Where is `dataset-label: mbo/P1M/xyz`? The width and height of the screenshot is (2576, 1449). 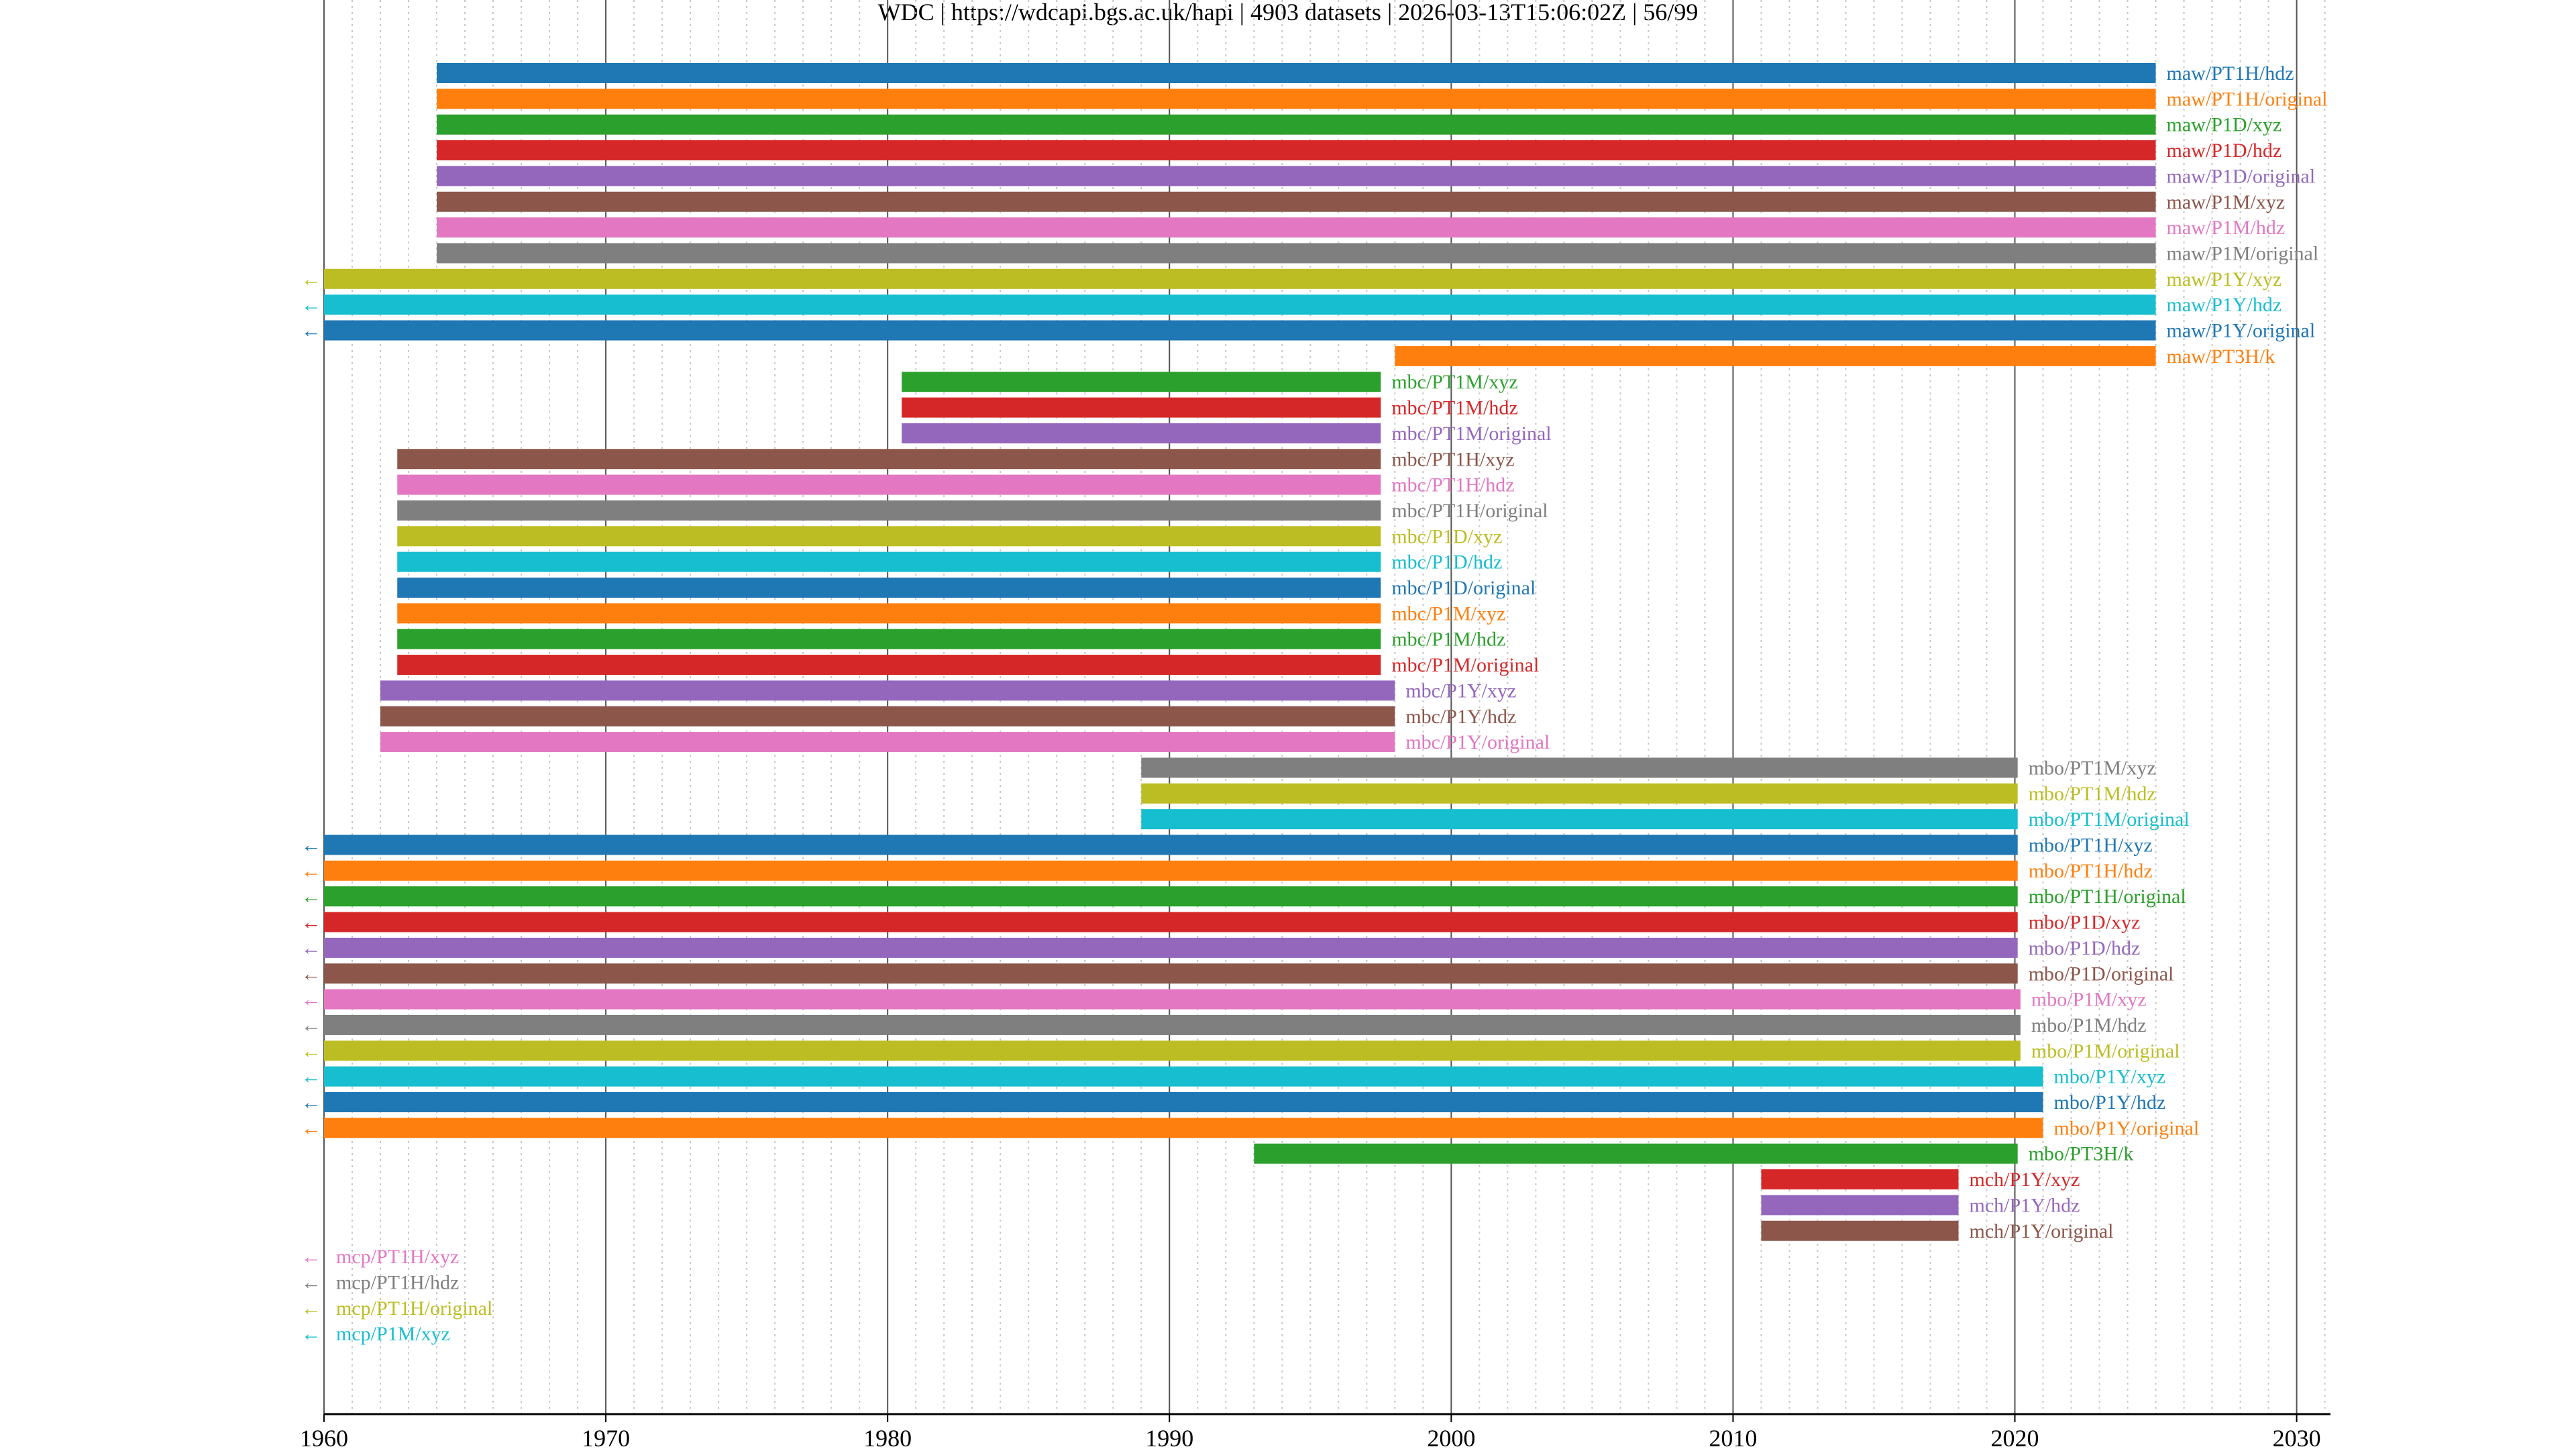
dataset-label: mbo/P1M/xyz is located at coordinates (2089, 1000).